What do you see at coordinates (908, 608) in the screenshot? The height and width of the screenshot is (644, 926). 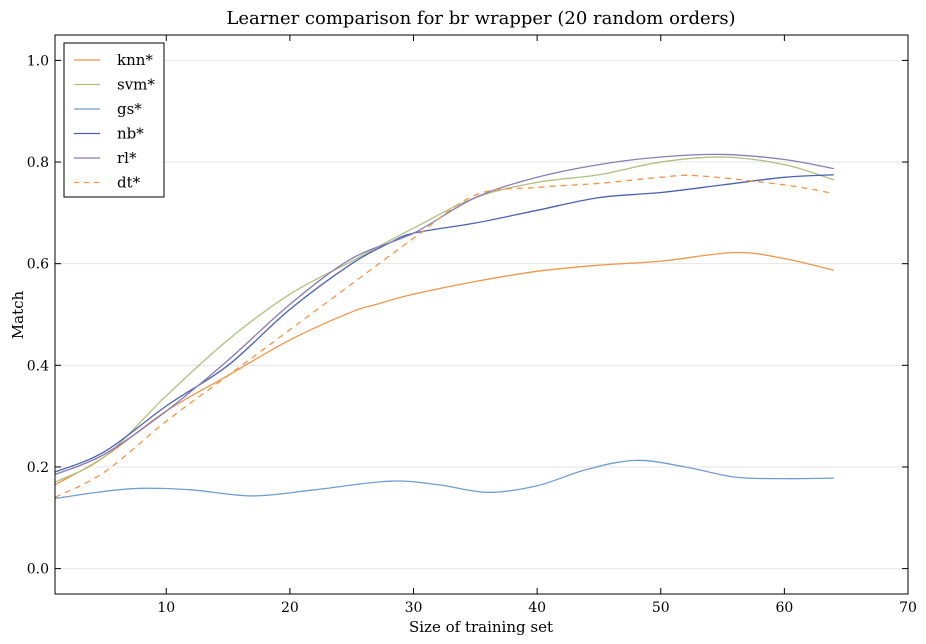 I see `x-tick-label: 70` at bounding box center [908, 608].